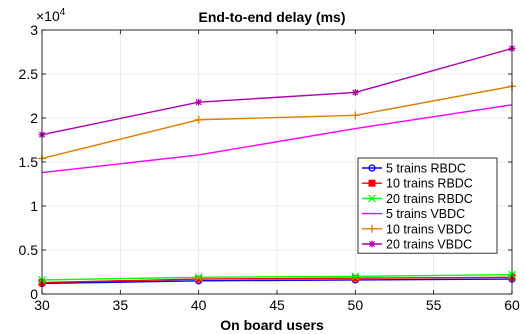 The width and height of the screenshot is (525, 334). I want to click on legend-item: 20 trains RBDC, so click(417, 199).